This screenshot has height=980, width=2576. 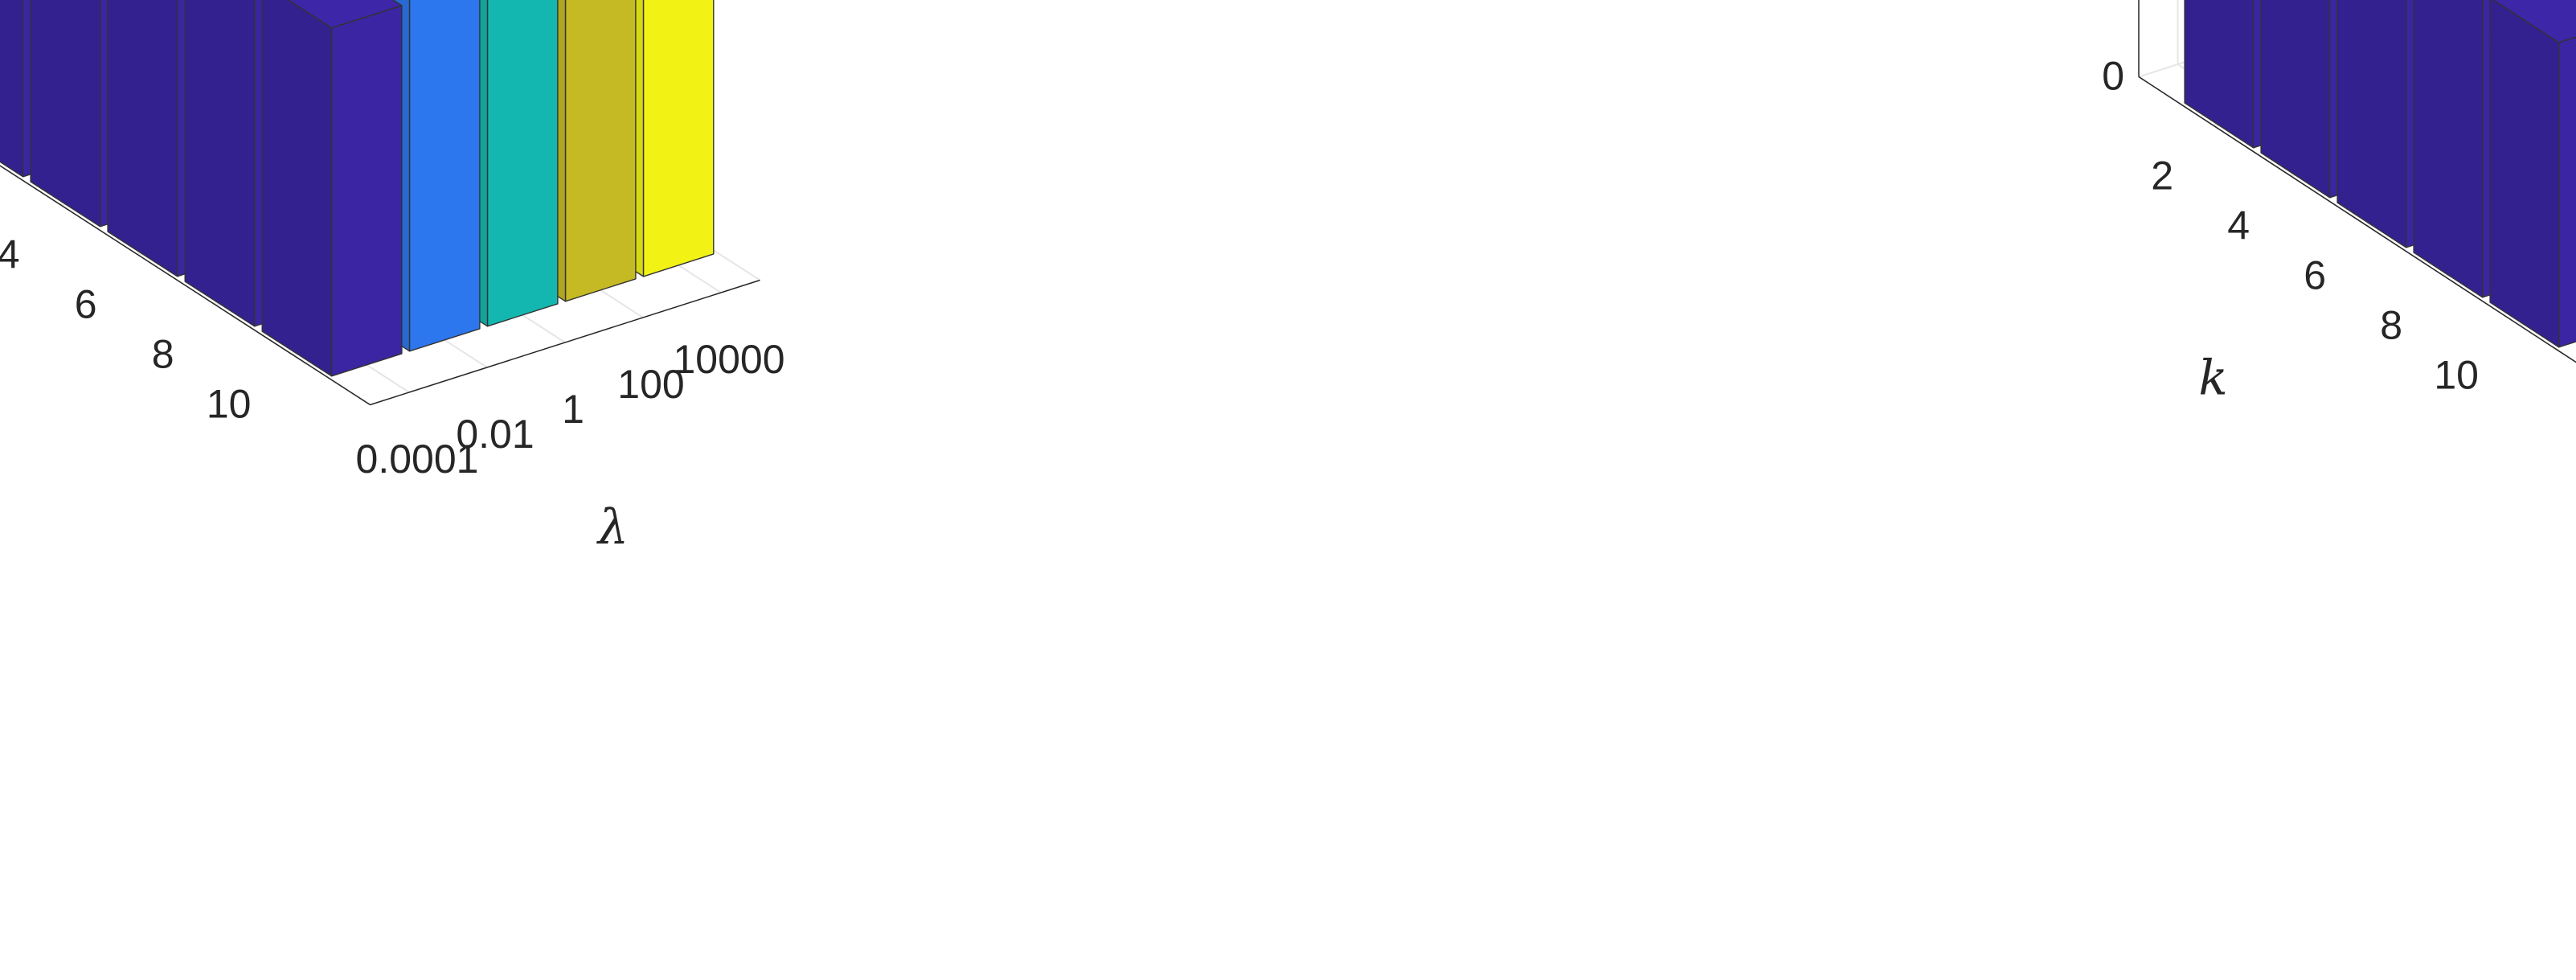 I want to click on z-tick-label: 0, so click(x=2113, y=76).